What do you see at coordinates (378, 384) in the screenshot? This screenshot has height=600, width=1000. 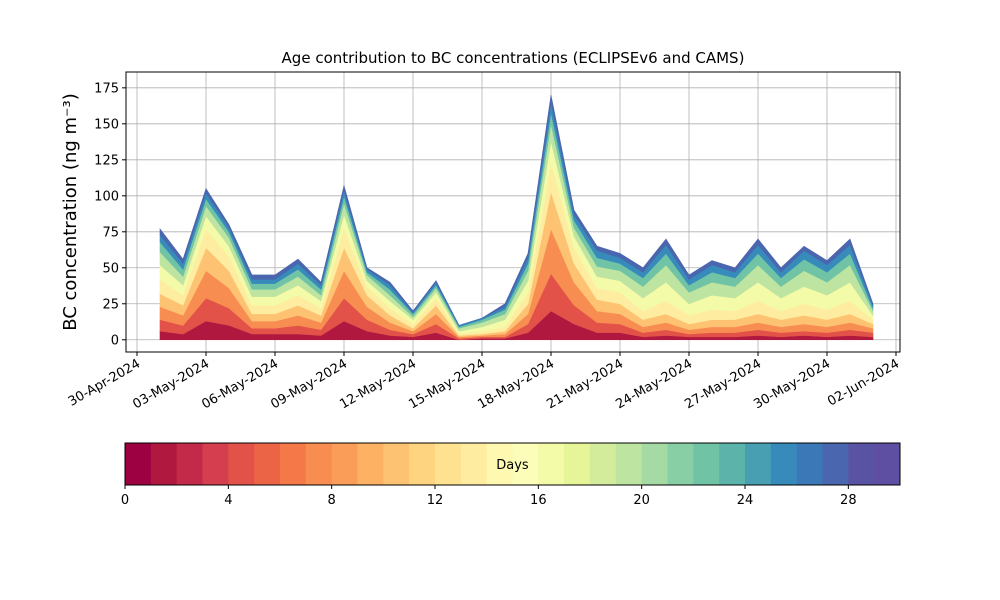 I see `x-tick-label: 12-May-2024` at bounding box center [378, 384].